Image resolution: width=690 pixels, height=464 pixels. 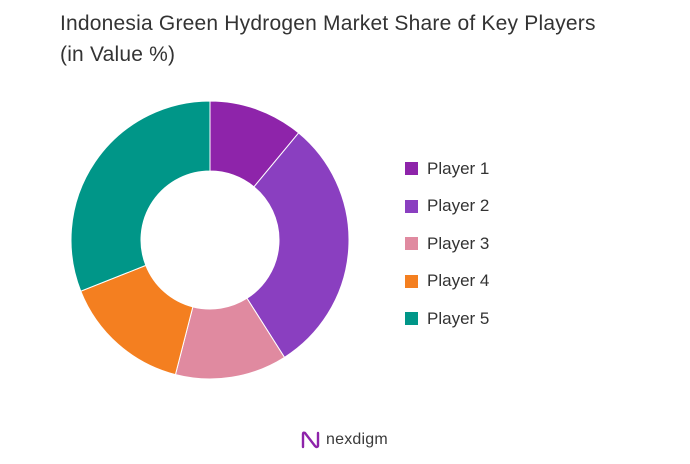 I want to click on brand-name: nexdigm, so click(x=357, y=439).